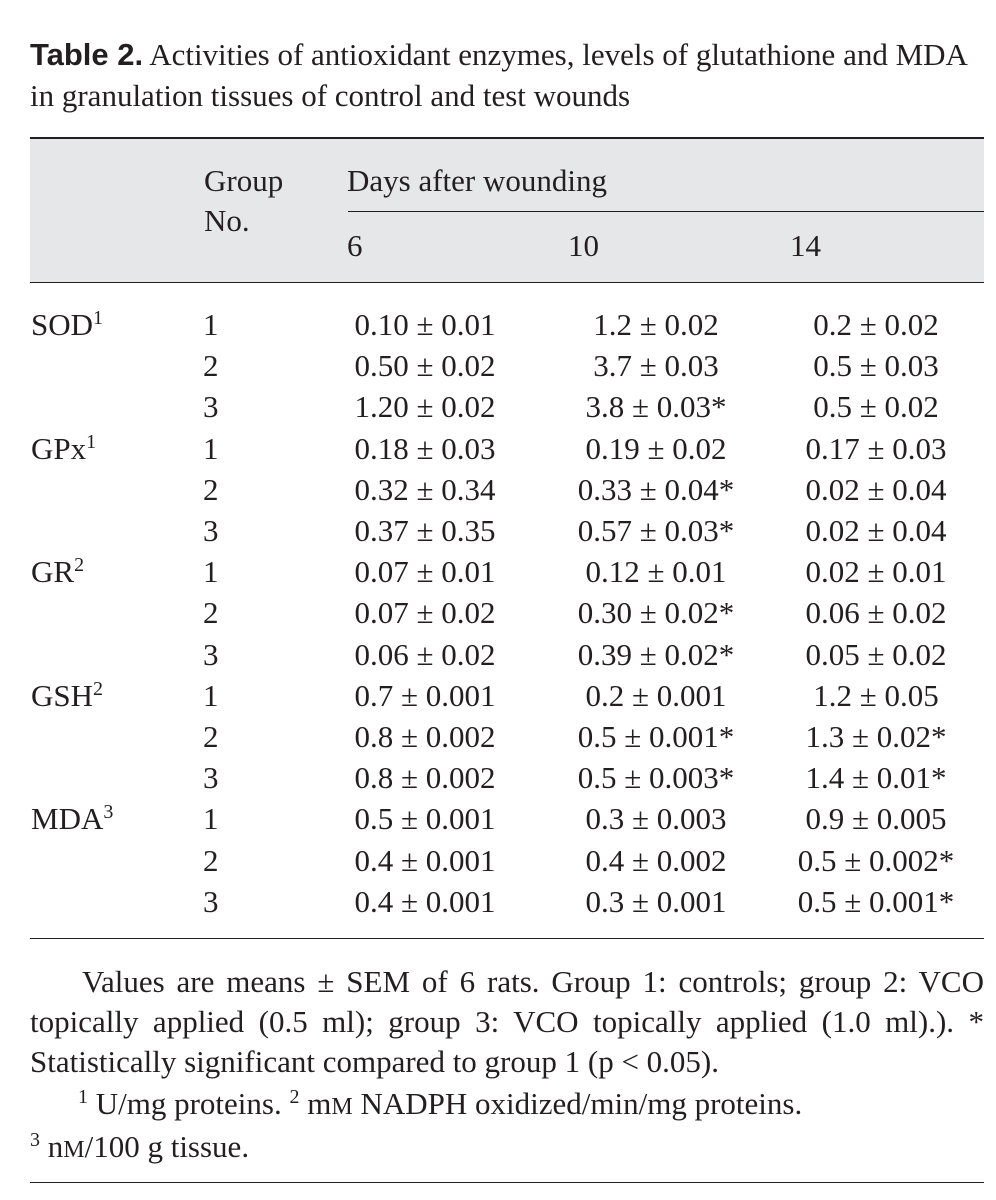  Describe the element at coordinates (507, 1182) in the screenshot. I see `page-bottom-rule` at that location.